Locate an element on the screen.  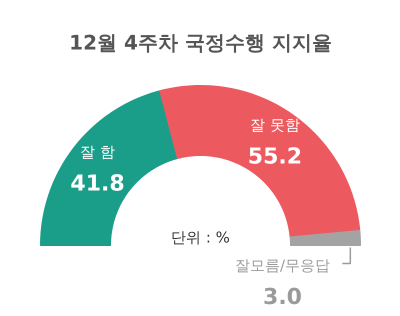
data-label: 41.8 is located at coordinates (97, 184).